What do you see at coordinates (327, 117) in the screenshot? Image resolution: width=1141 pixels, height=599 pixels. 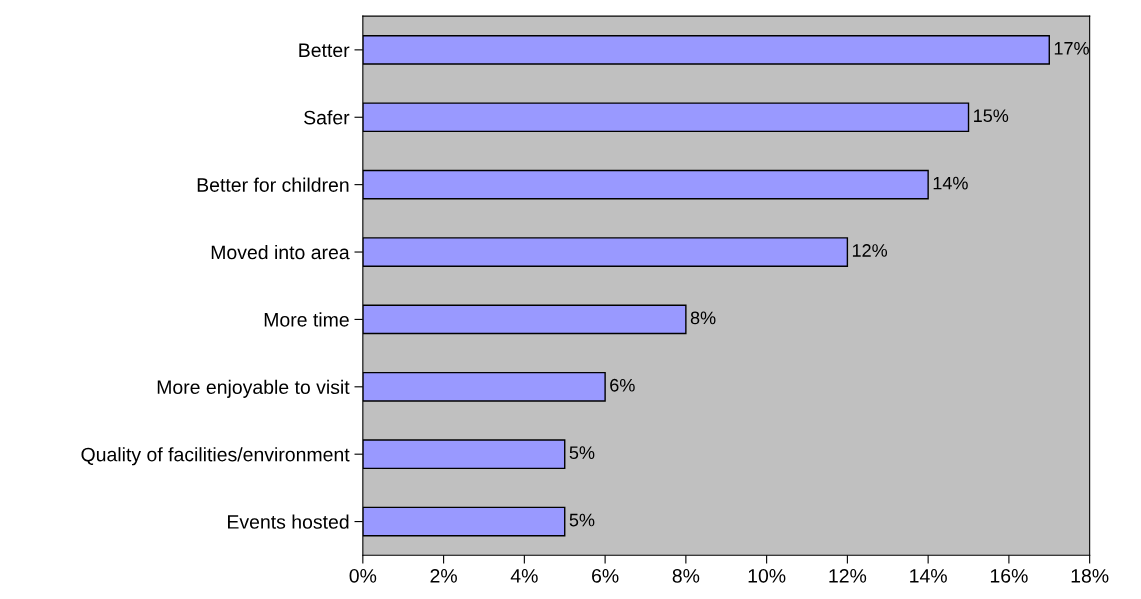 I see `y-tick-label: Safer` at bounding box center [327, 117].